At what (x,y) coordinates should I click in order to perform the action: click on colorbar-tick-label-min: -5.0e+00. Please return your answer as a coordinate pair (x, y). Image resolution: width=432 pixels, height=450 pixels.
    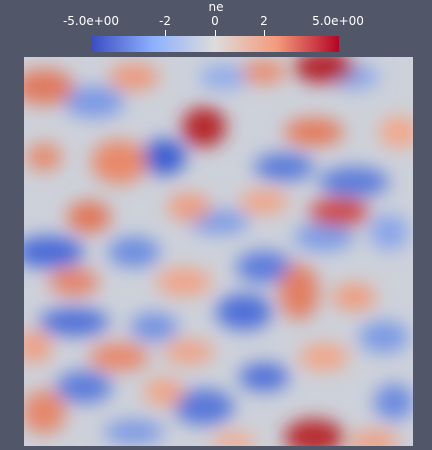
    Looking at the image, I should click on (91, 21).